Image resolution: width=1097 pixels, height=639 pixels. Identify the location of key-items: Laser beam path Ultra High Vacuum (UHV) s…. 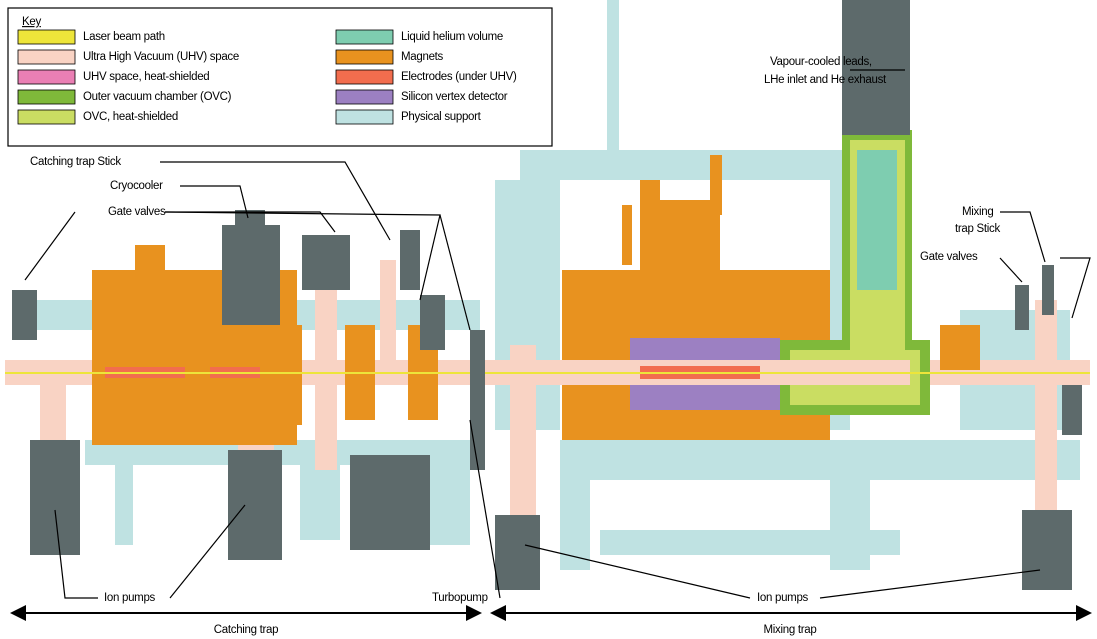
(267, 77).